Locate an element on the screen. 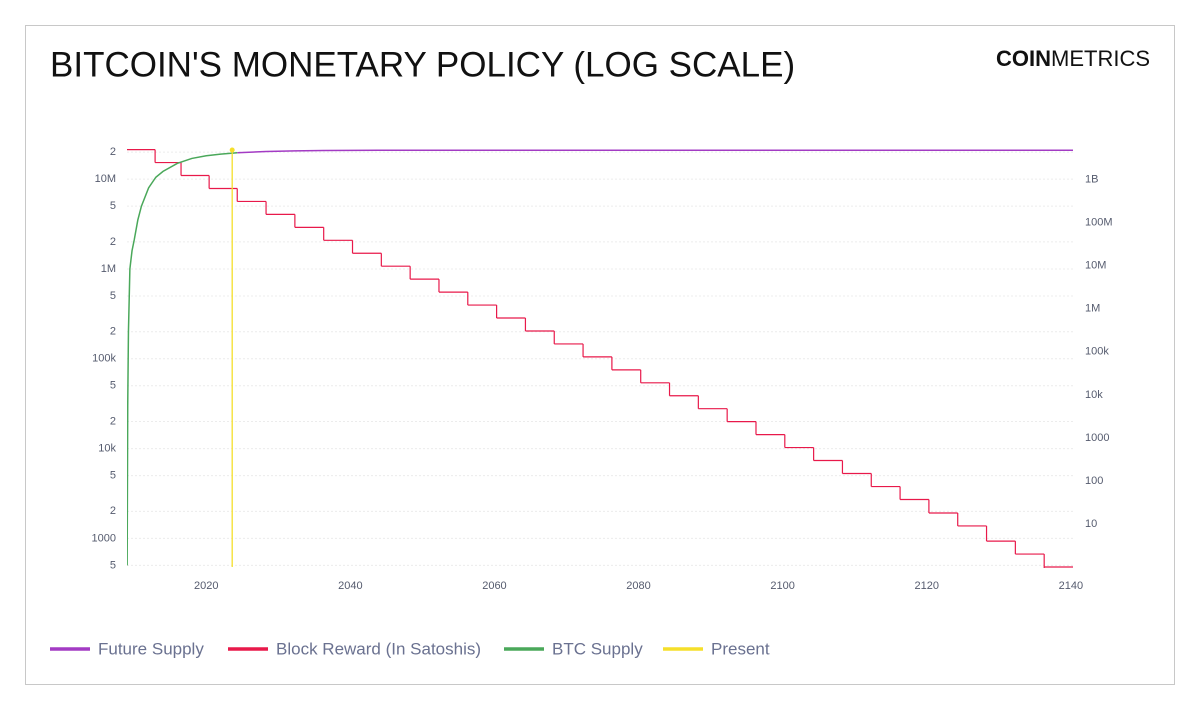 The height and width of the screenshot is (714, 1200). legend-label: Present is located at coordinates (740, 648).